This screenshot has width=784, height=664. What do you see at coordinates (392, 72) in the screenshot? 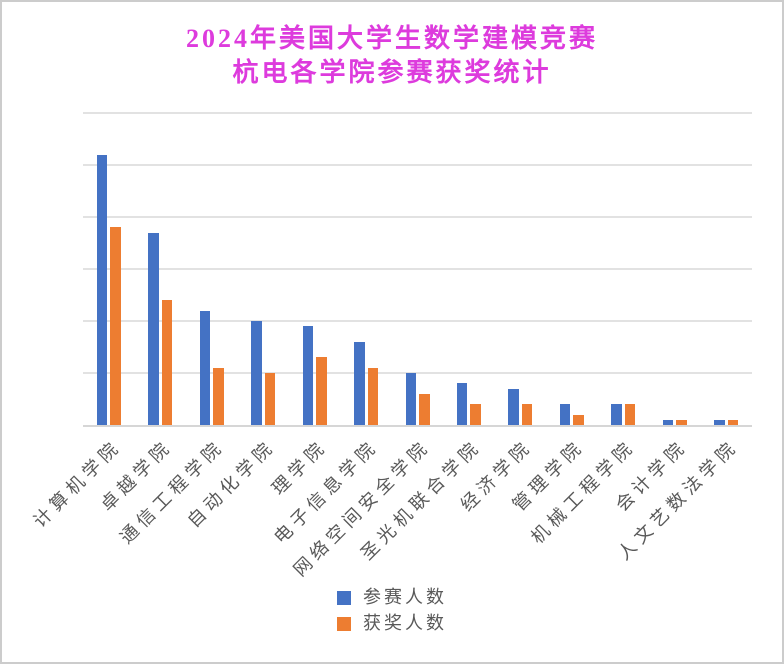
I see `chart-title-line-2: 杭电各学院参赛获奖统计` at bounding box center [392, 72].